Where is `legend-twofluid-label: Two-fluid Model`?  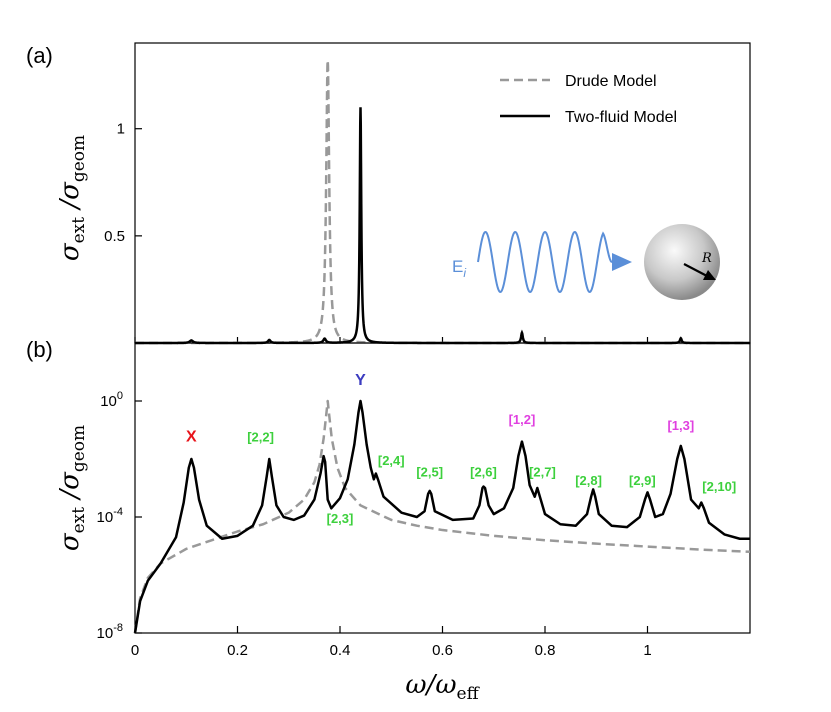
legend-twofluid-label: Two-fluid Model is located at coordinates (621, 117).